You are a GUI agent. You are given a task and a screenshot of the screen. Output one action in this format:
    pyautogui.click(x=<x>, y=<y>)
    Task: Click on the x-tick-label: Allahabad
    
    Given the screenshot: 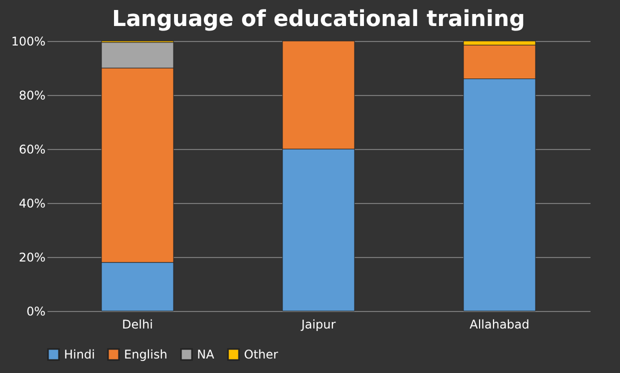 What is the action you would take?
    pyautogui.click(x=500, y=325)
    